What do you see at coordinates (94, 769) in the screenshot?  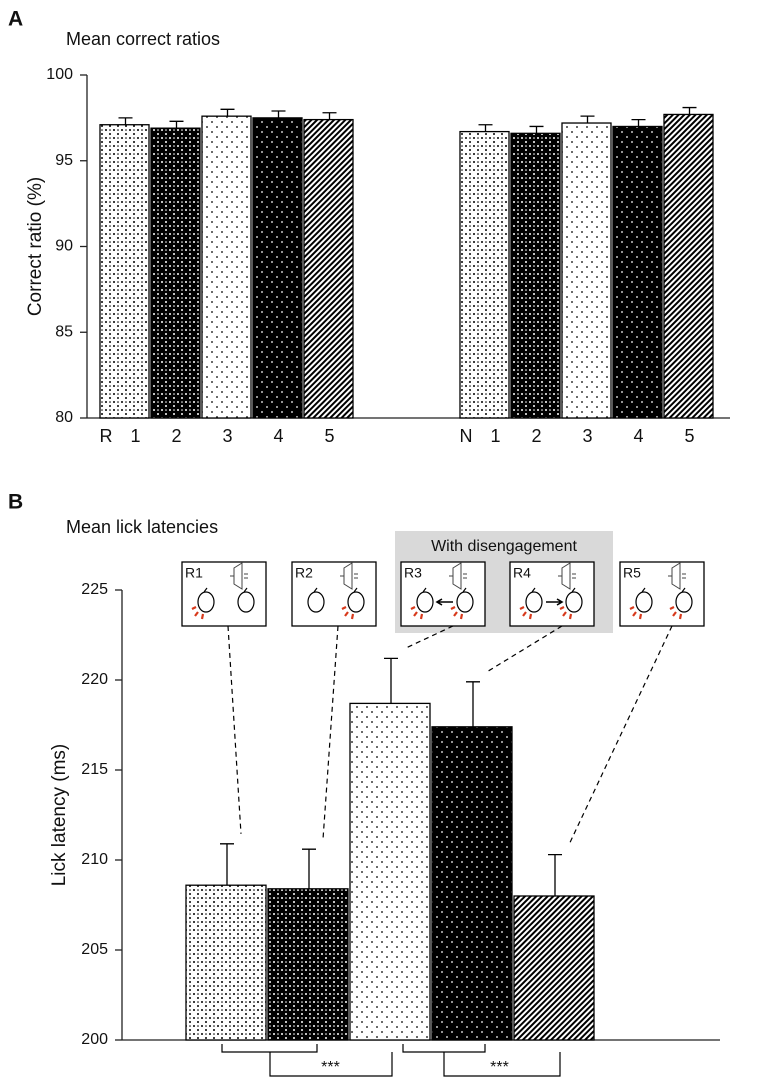 I see `y-tick-label: 215` at bounding box center [94, 769].